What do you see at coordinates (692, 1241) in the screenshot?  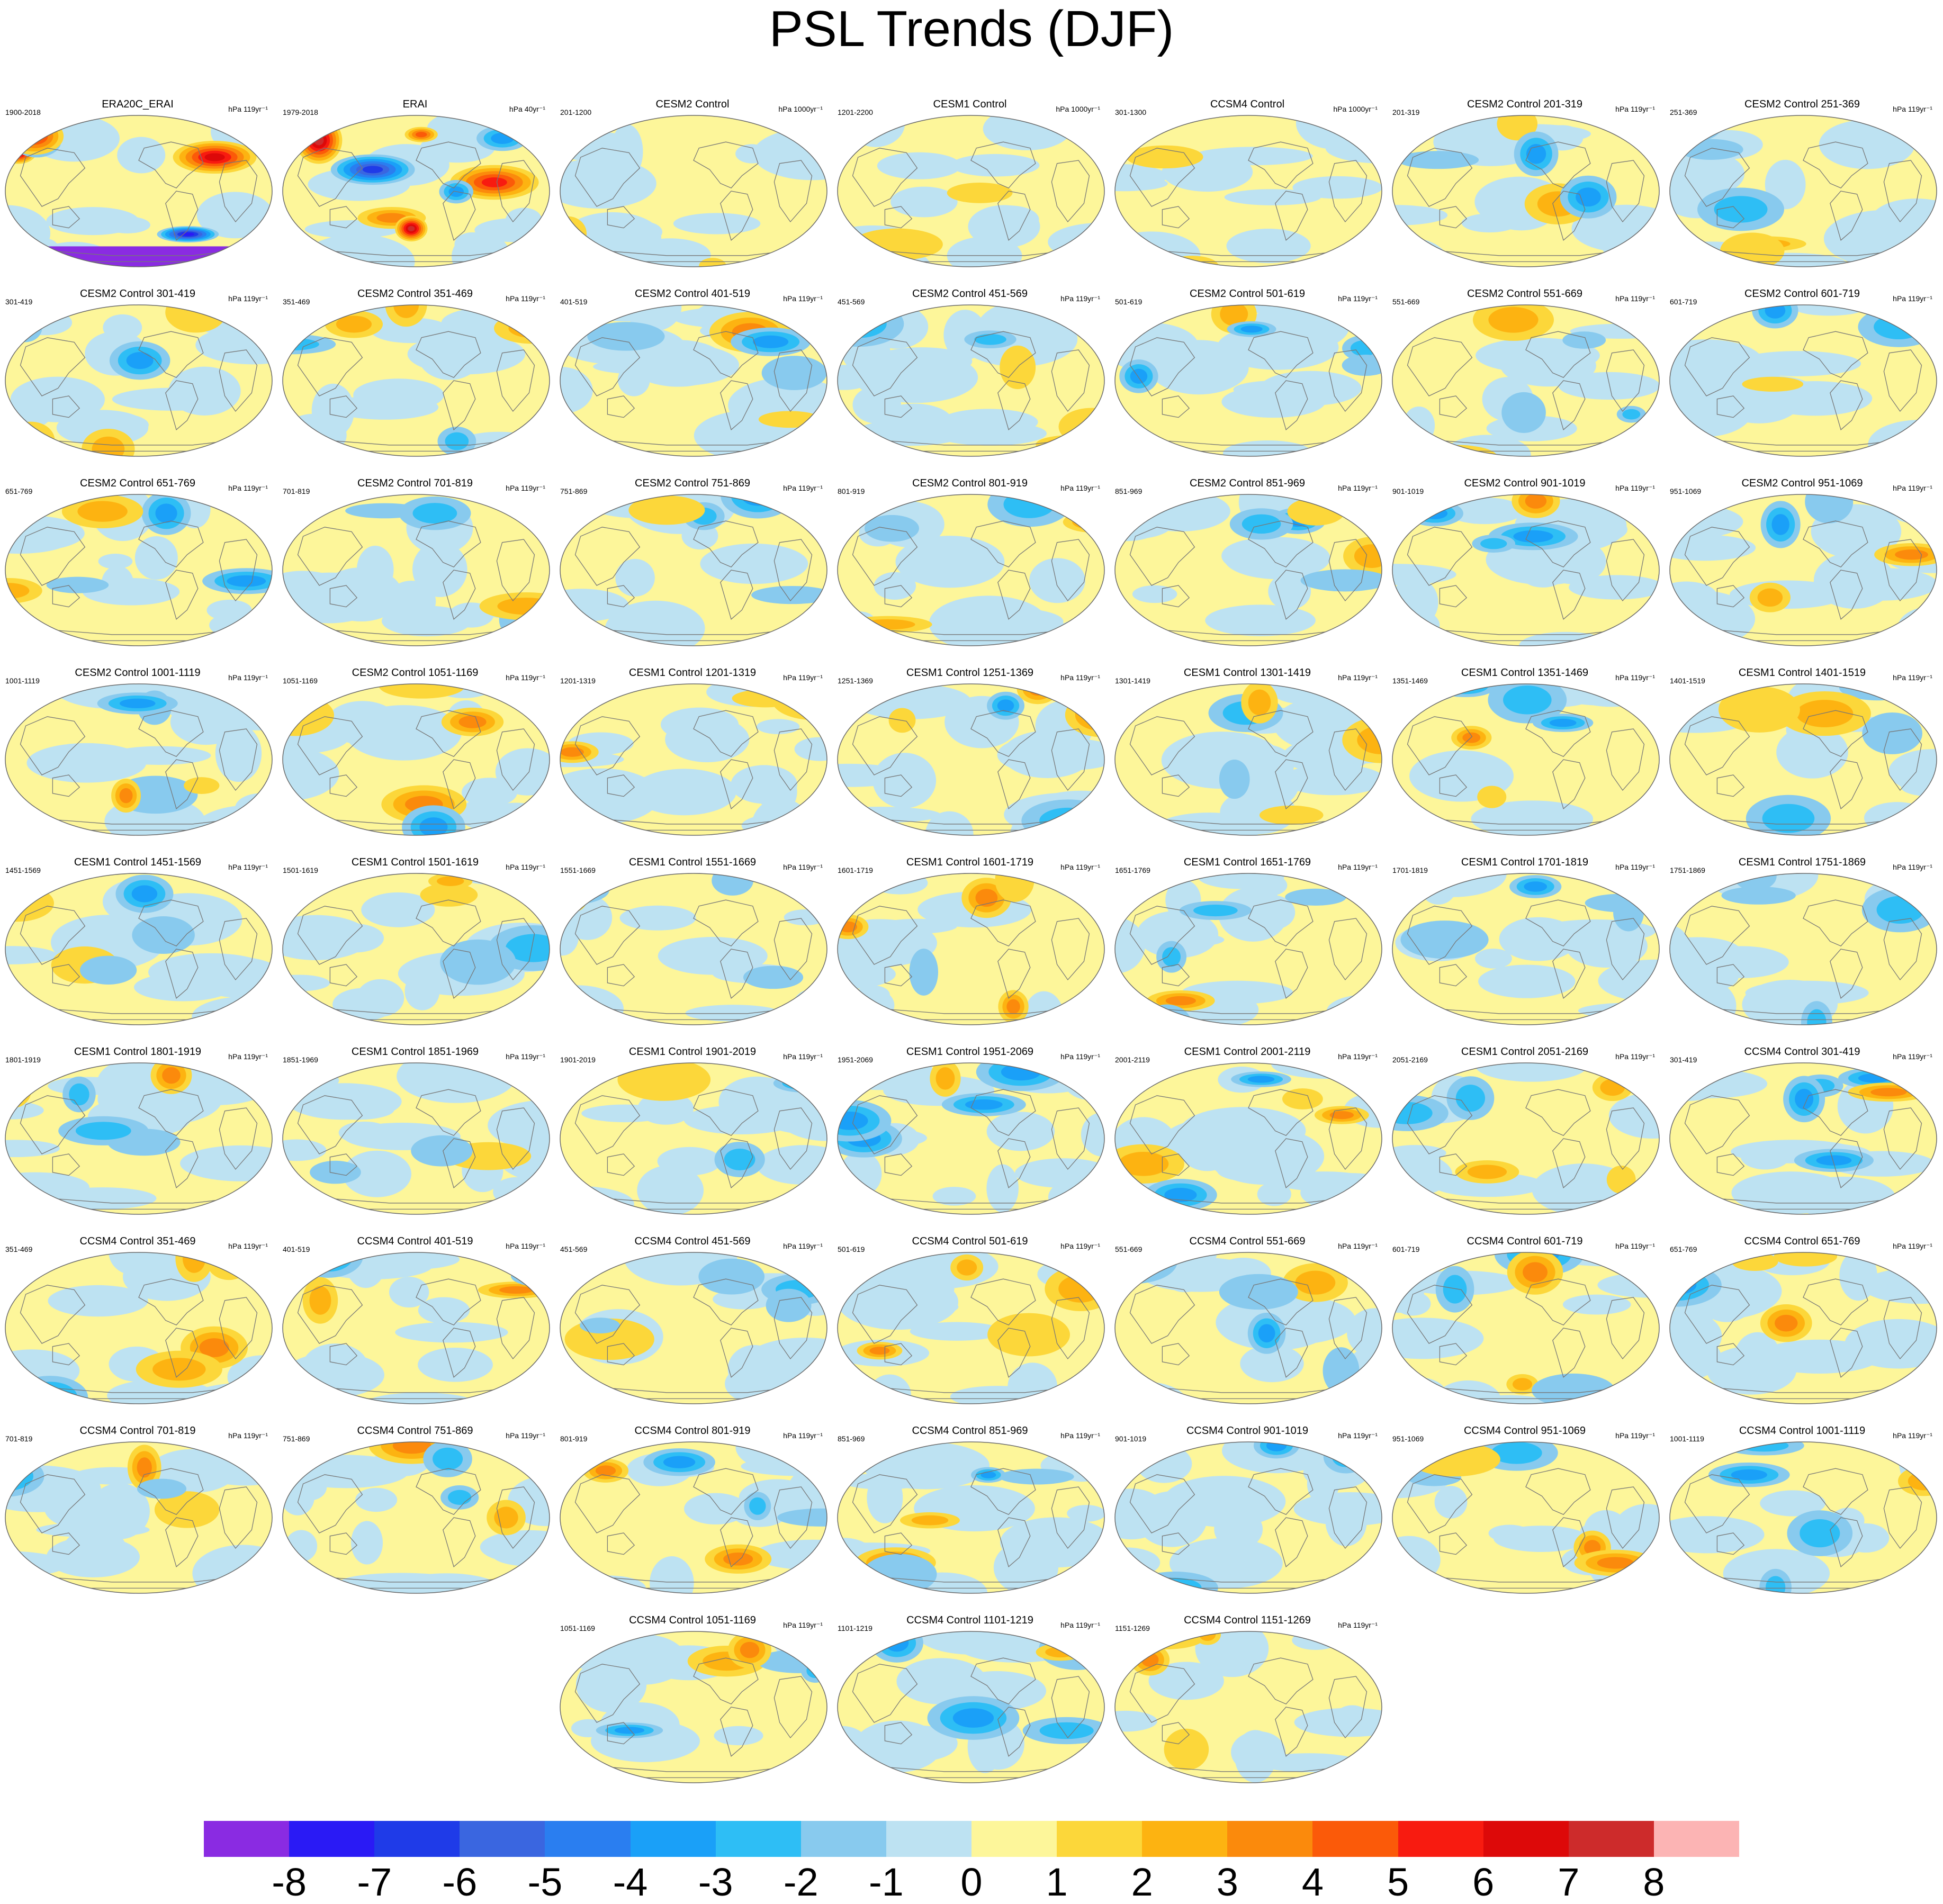 I see `panel-title: CCSM4 Control 451-569` at bounding box center [692, 1241].